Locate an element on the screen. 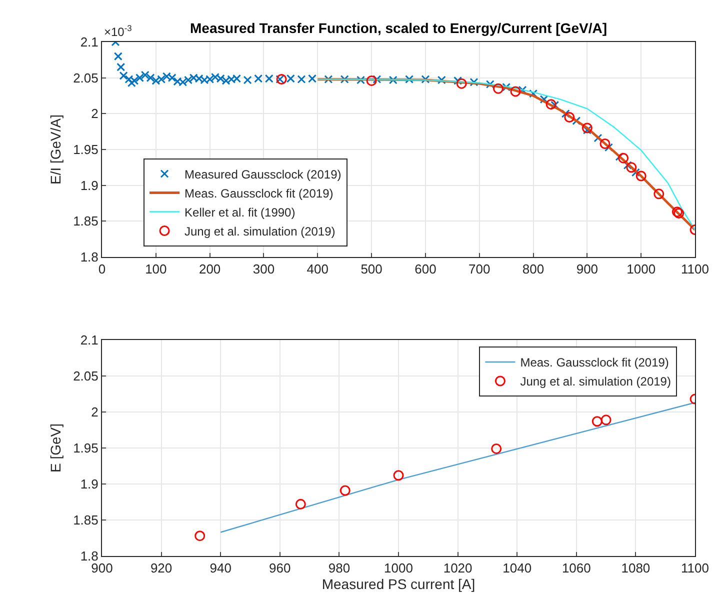 Image resolution: width=728 pixels, height=602 pixels. x-tick-label: 800 is located at coordinates (533, 269).